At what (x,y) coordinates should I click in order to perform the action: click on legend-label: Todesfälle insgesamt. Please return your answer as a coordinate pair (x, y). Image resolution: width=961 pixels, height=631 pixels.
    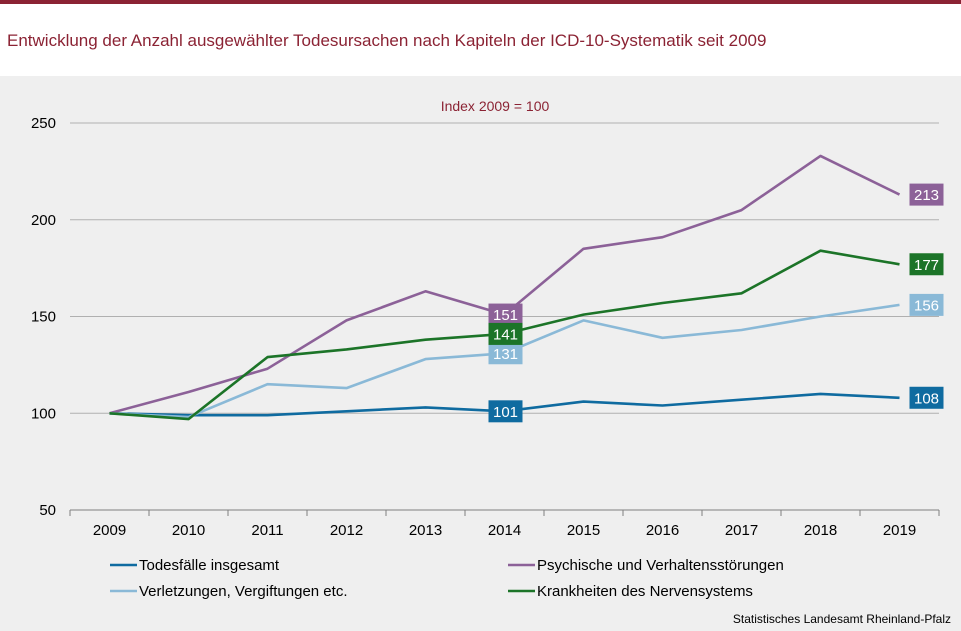
    Looking at the image, I should click on (209, 565).